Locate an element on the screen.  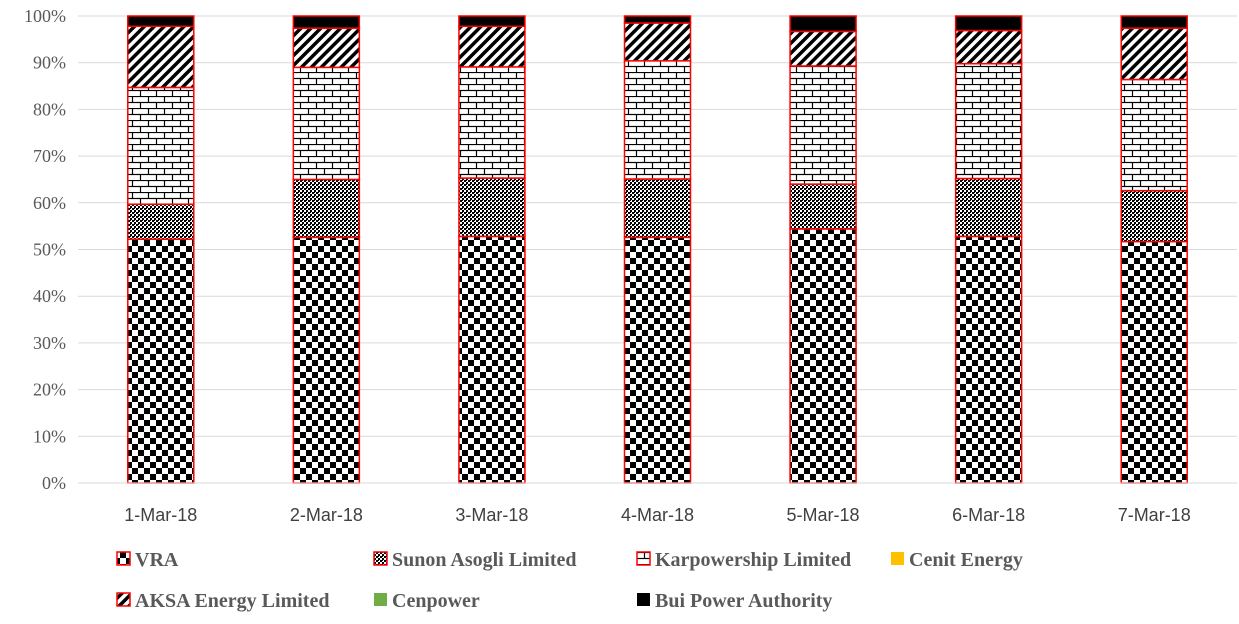
y-tick-label: 30% is located at coordinates (49, 343).